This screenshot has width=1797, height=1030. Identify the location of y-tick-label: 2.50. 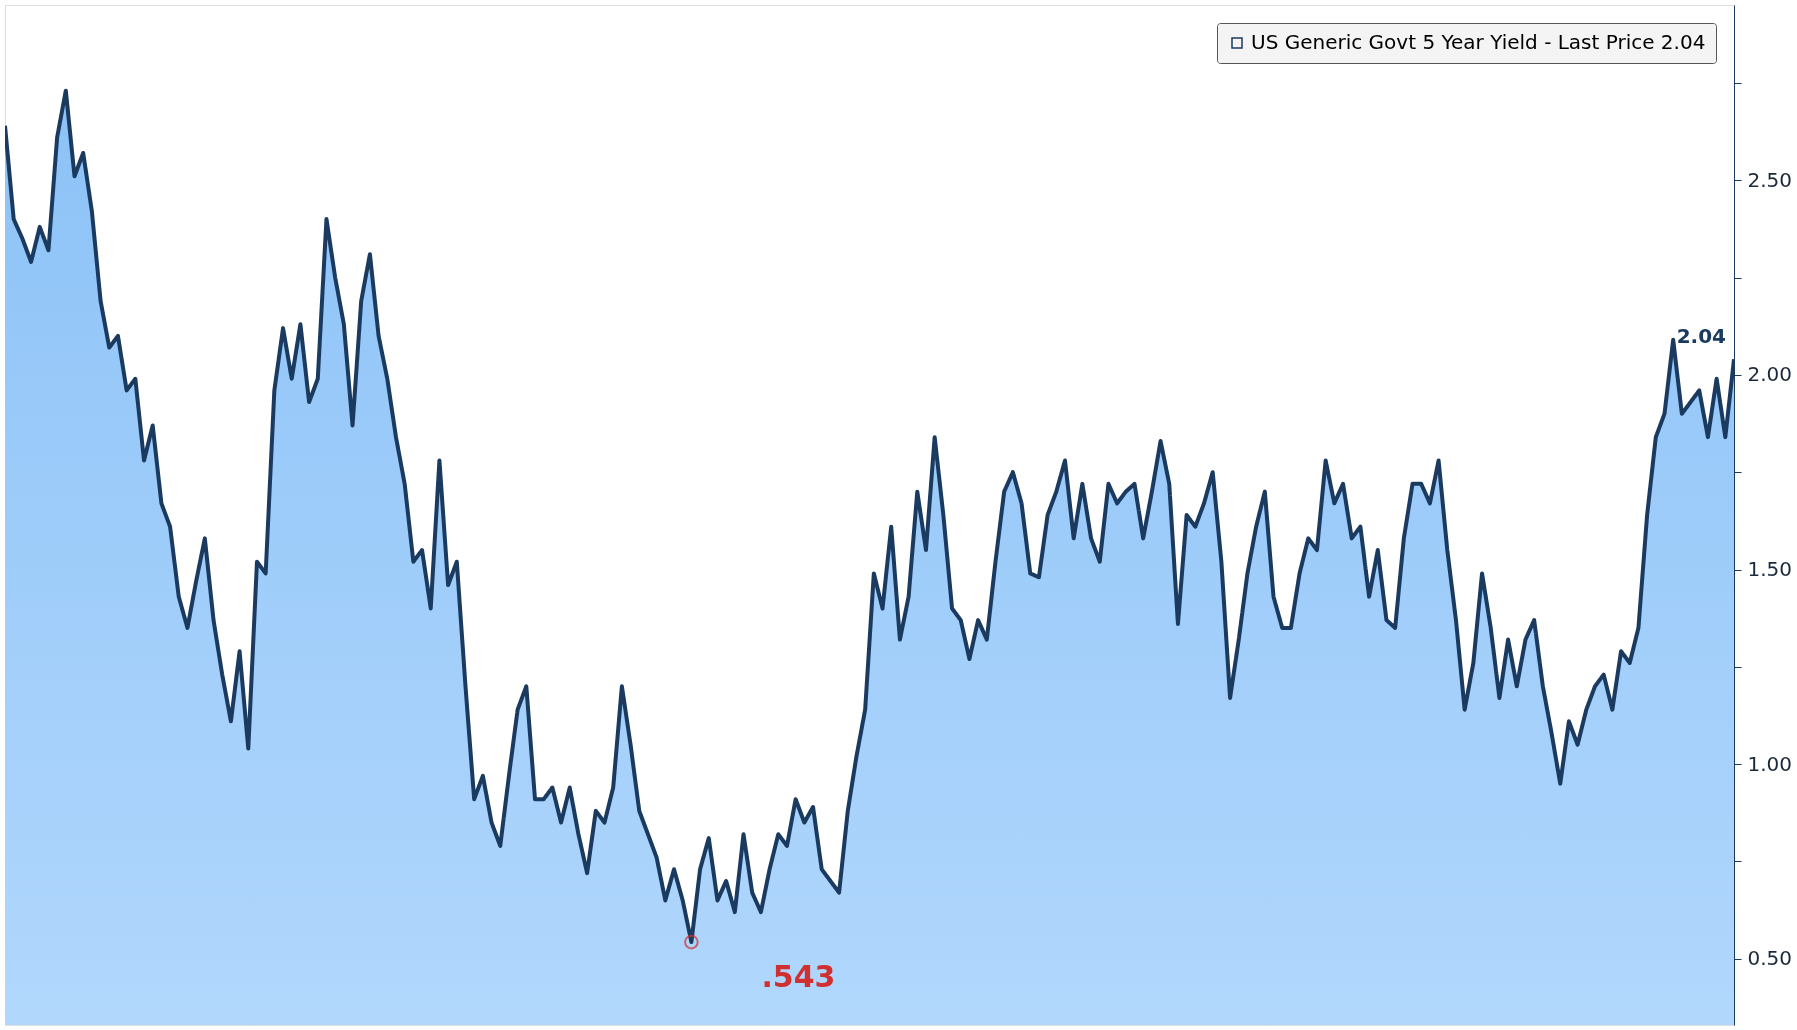
(1770, 179).